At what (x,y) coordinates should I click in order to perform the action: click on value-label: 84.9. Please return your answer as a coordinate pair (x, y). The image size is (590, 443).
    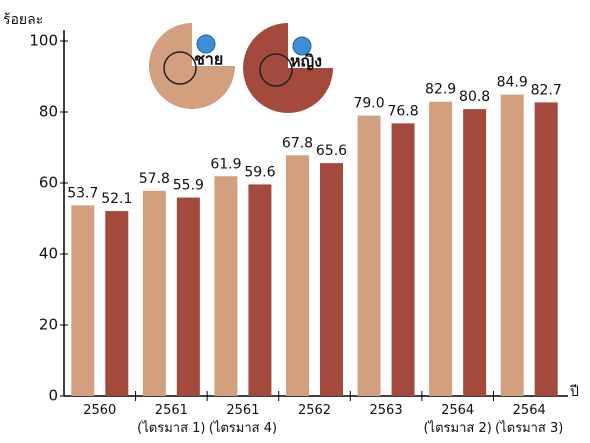
    Looking at the image, I should click on (512, 83).